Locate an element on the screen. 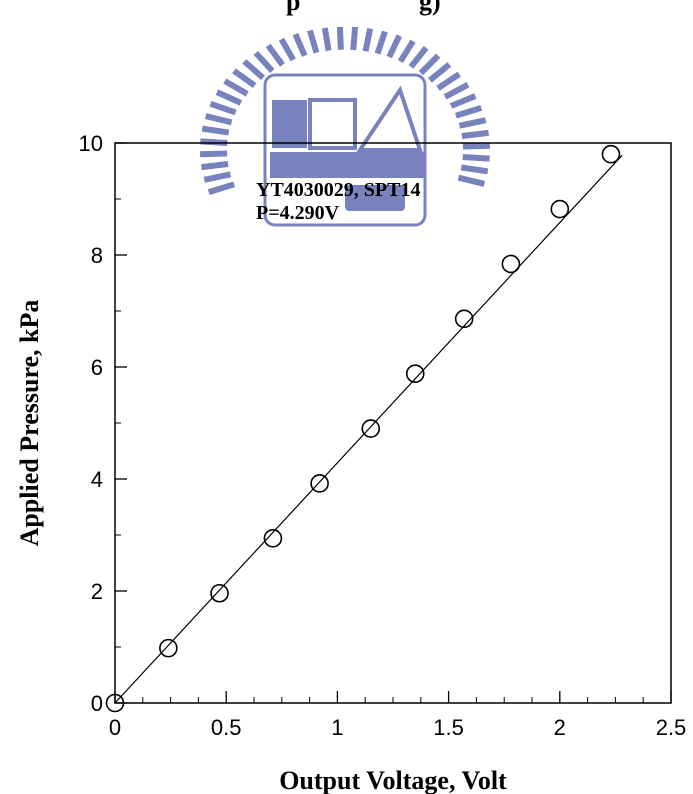 The image size is (693, 794). y-tick-label: 10 is located at coordinates (91, 143).